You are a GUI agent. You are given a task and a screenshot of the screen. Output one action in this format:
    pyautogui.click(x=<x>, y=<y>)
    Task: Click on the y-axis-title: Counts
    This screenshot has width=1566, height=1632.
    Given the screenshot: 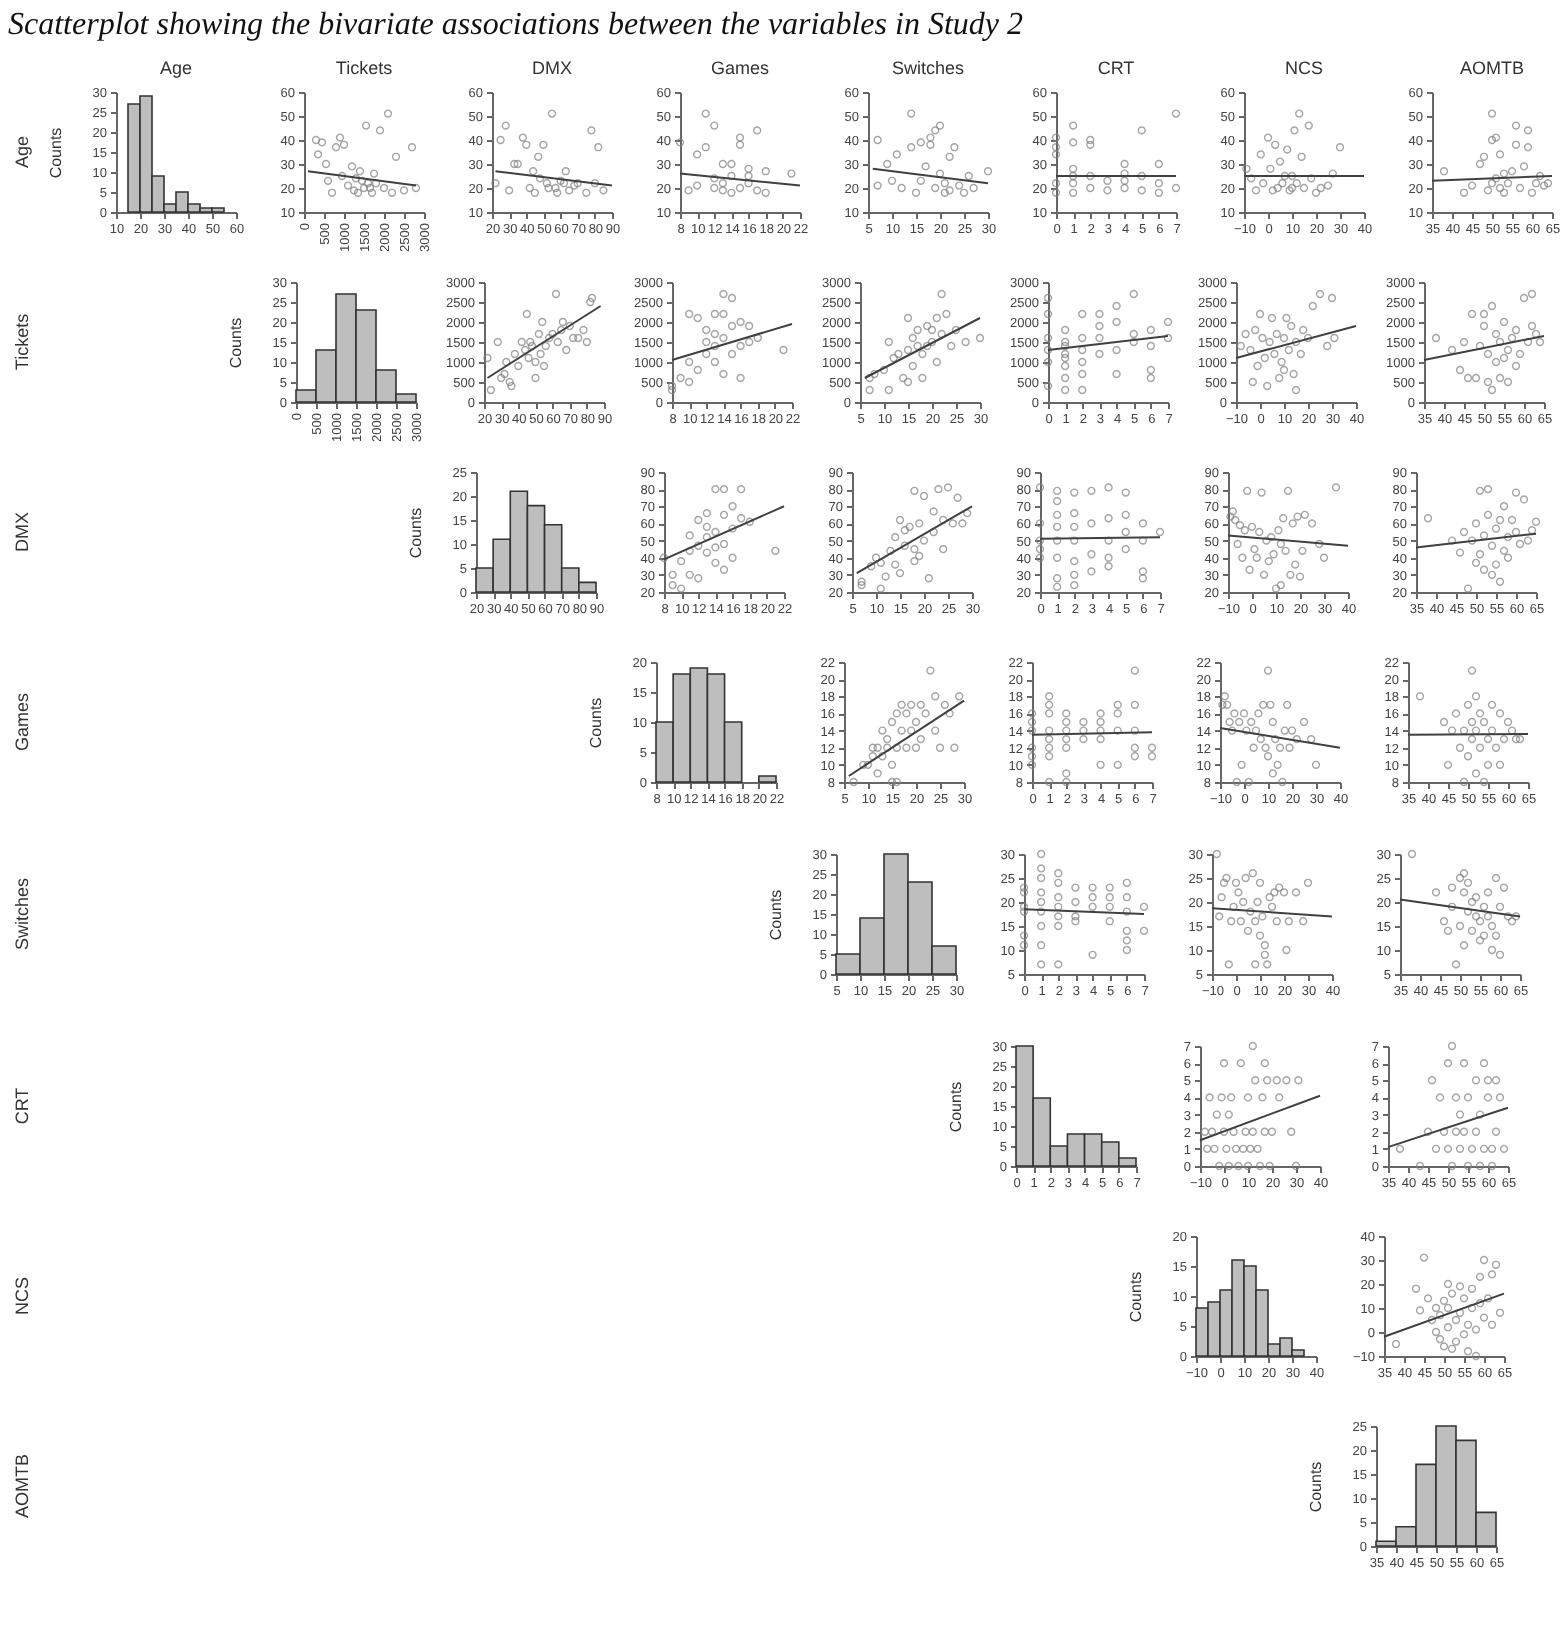 What is the action you would take?
    pyautogui.click(x=1136, y=1297)
    